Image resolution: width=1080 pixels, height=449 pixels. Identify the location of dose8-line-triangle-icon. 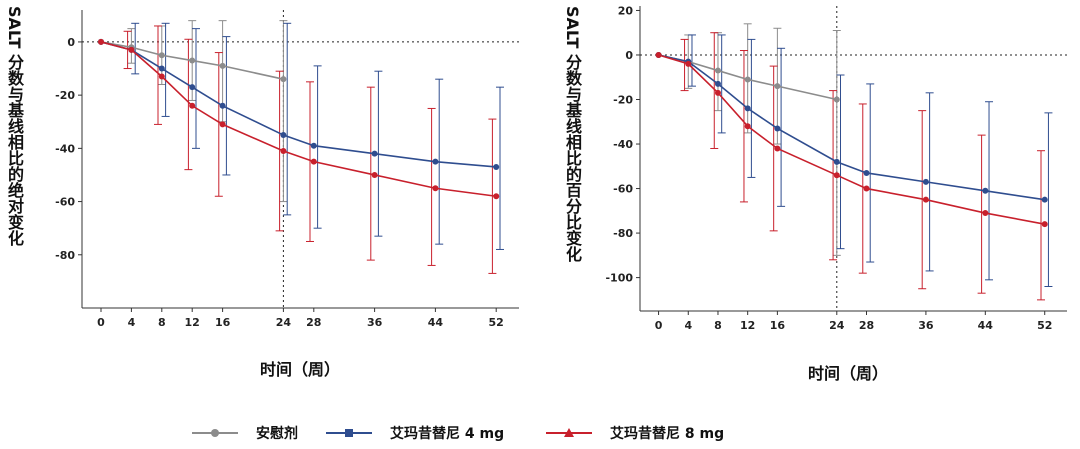
(569, 432).